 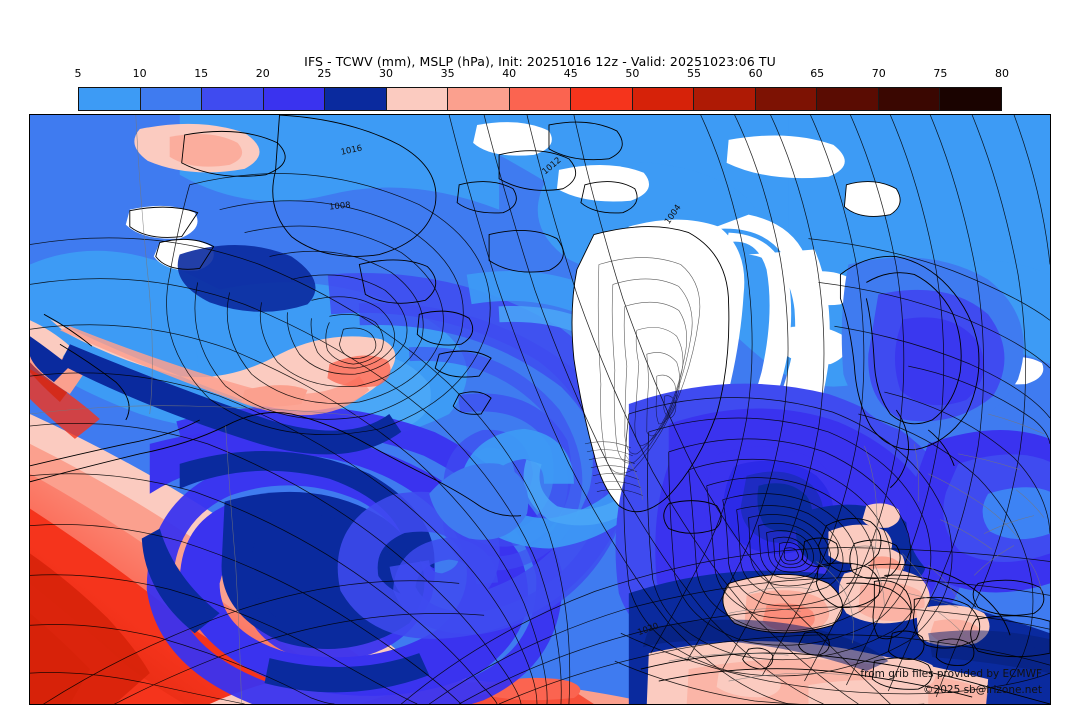 What do you see at coordinates (351, 150) in the screenshot?
I see `svg-text: 1016` at bounding box center [351, 150].